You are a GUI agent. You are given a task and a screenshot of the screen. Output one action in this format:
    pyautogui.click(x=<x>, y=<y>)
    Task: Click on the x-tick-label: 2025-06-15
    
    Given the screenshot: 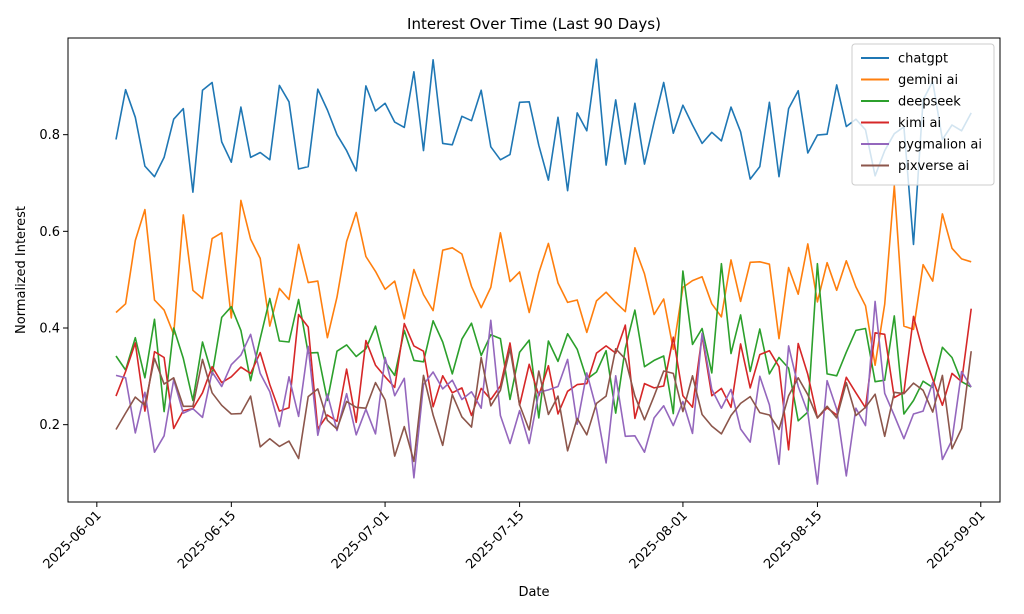 What is the action you would take?
    pyautogui.click(x=207, y=540)
    